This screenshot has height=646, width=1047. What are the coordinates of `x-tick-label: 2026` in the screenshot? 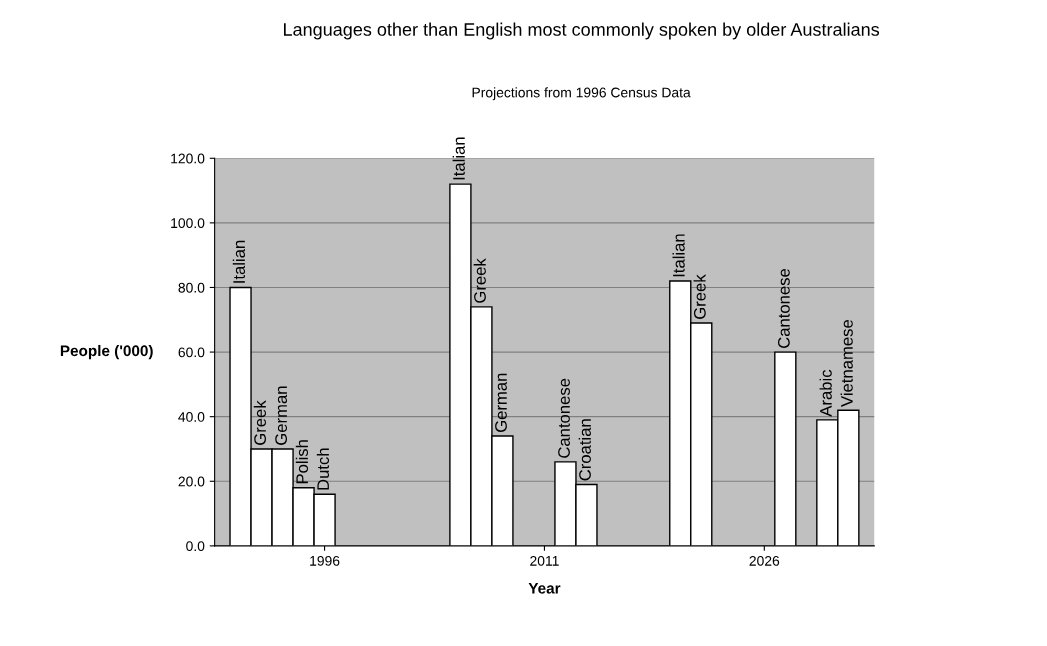 It's located at (764, 560).